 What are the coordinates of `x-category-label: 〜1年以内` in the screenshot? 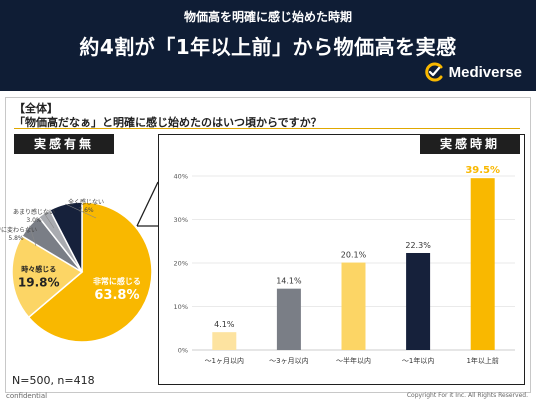 It's located at (418, 360).